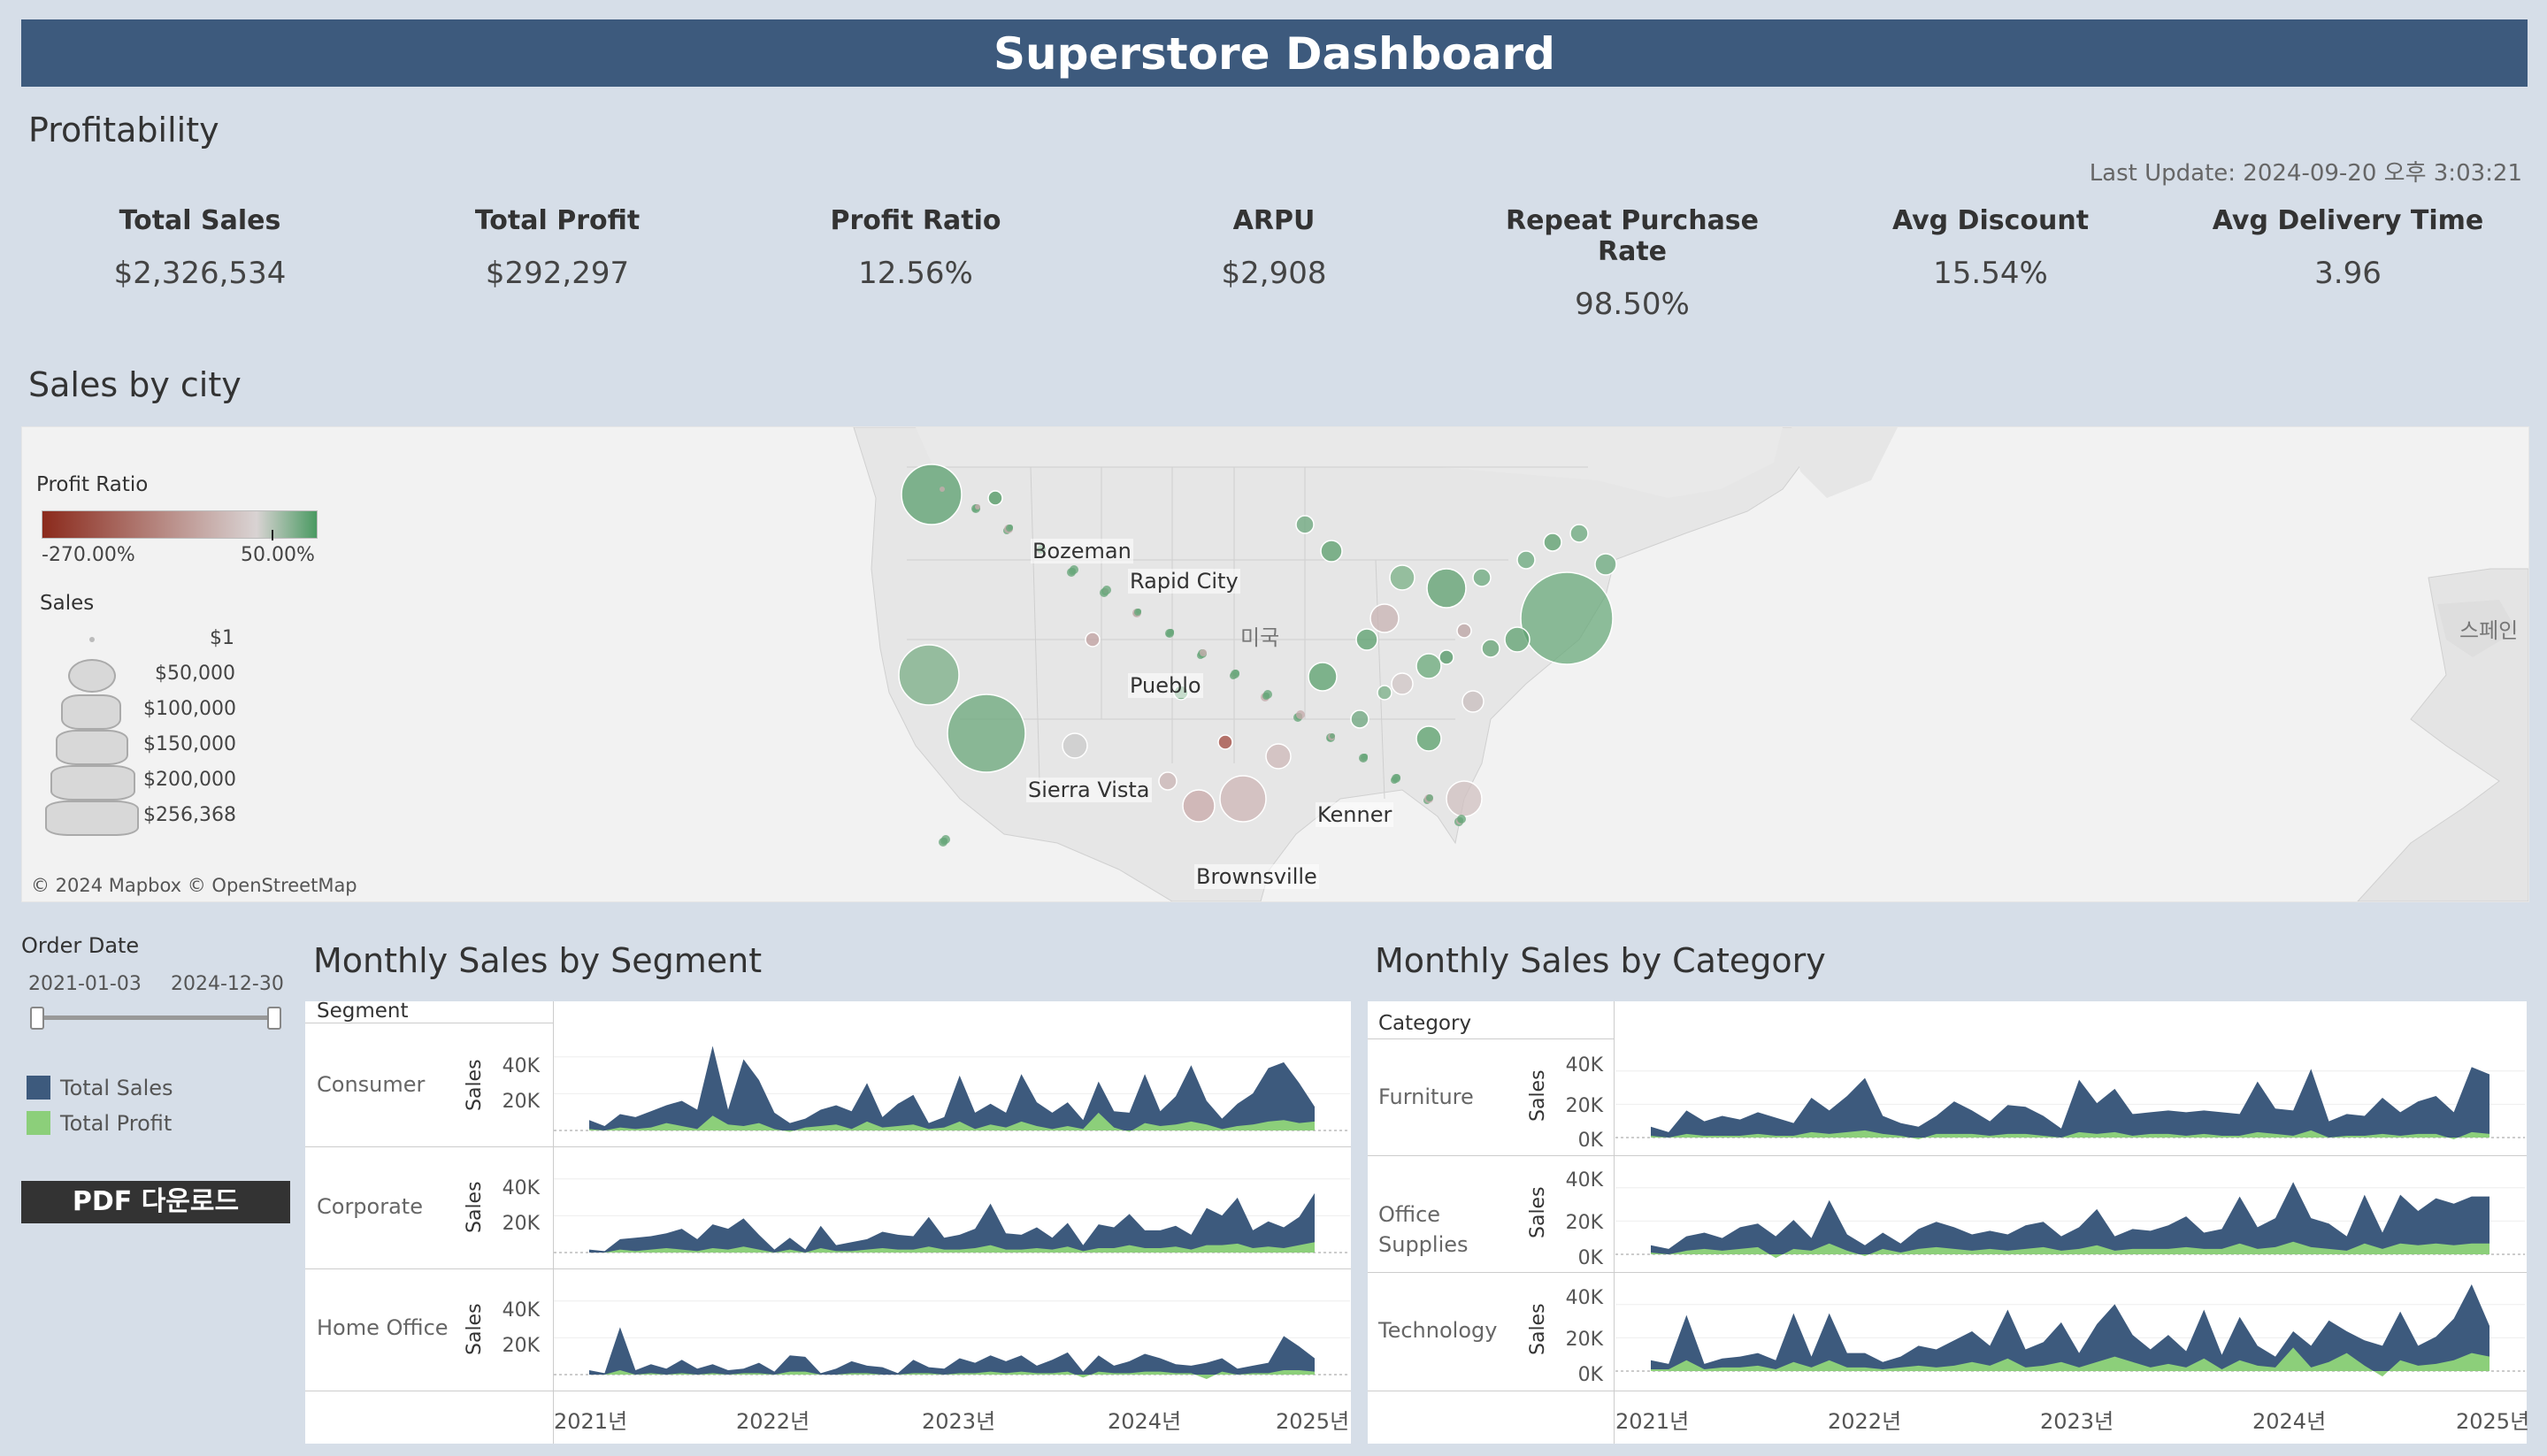  I want to click on order-date-filter-title: Order Date, so click(80, 945).